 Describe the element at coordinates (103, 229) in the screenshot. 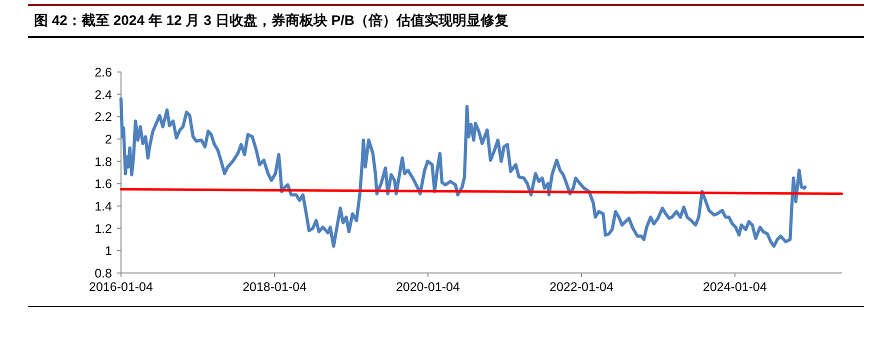

I see `y-tick-label: 1.2` at that location.